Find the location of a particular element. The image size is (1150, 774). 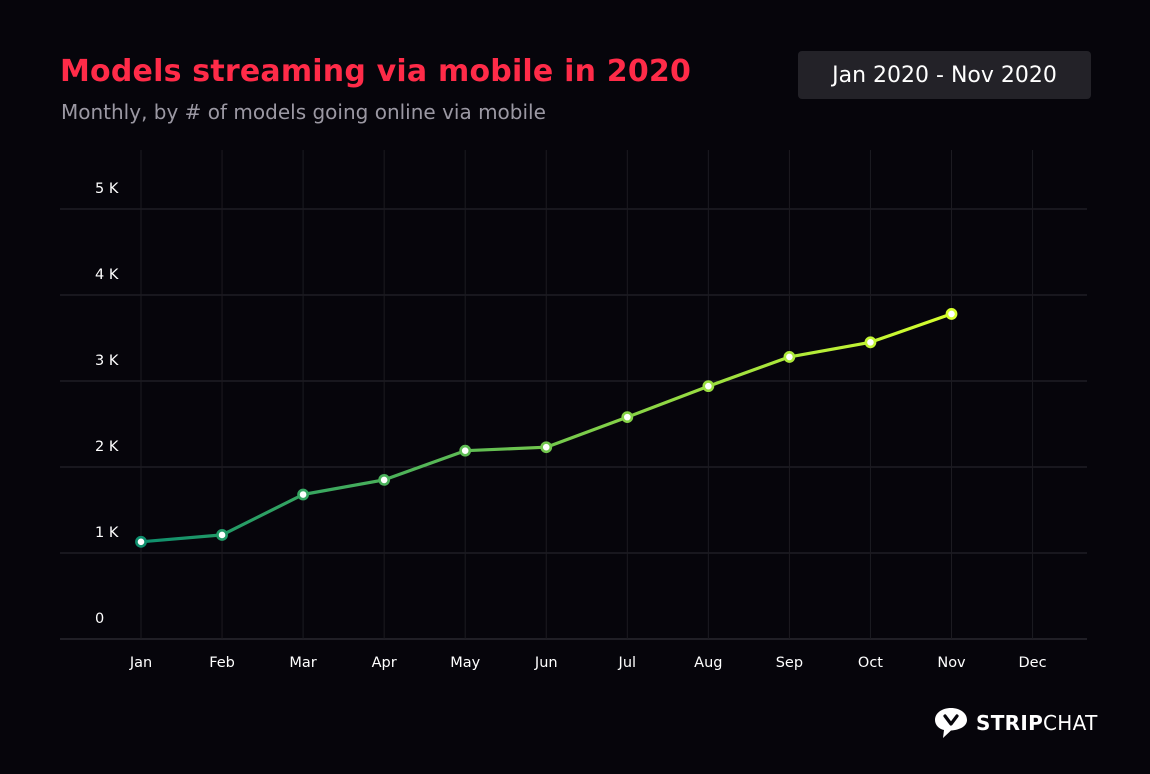

x-tick-label: Jan is located at coordinates (140, 663).